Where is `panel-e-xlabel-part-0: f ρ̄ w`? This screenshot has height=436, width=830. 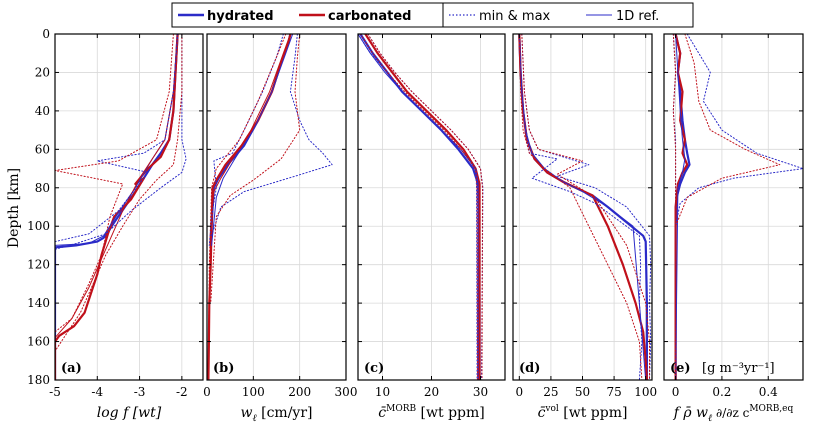
panel-e-xlabel-part-0: f ρ̄ w is located at coordinates (690, 413).